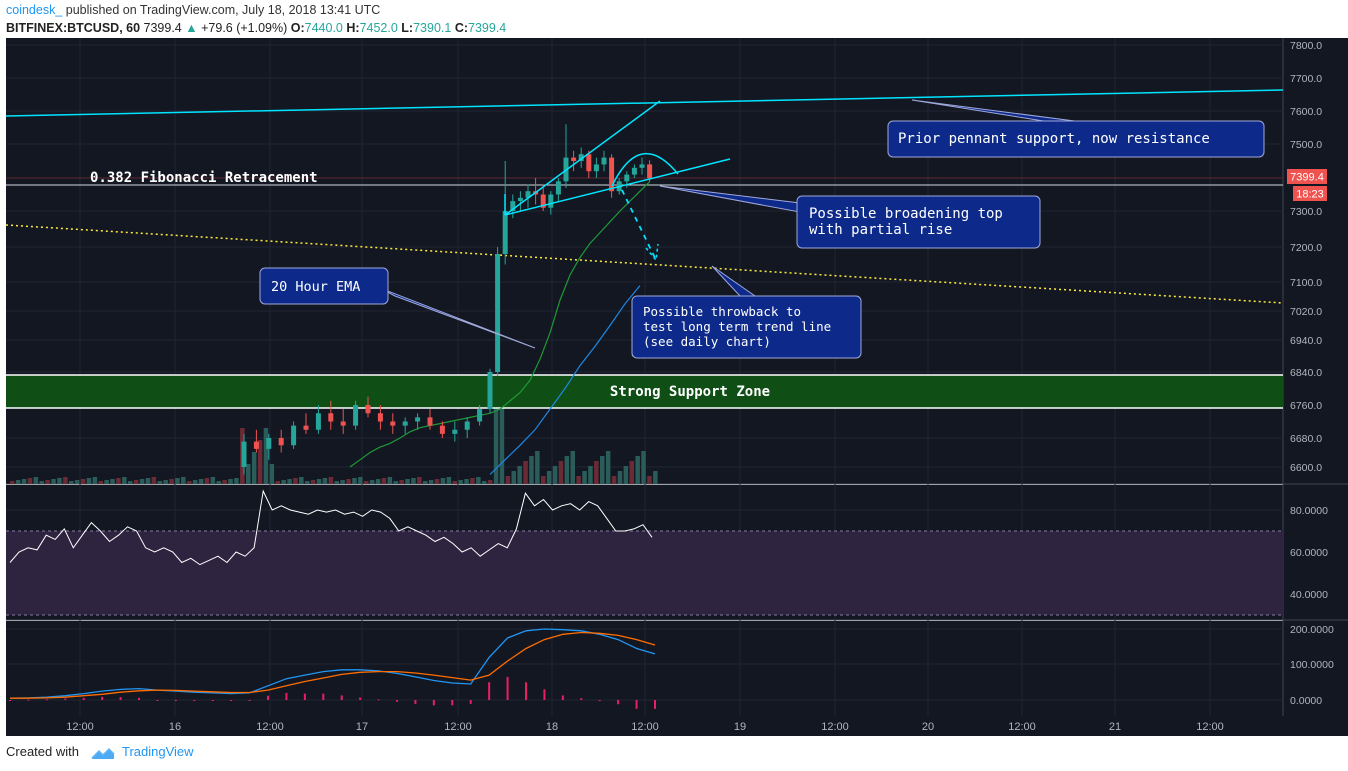 This screenshot has height=771, width=1348. What do you see at coordinates (378, 28) in the screenshot?
I see `high-value: 7452.0` at bounding box center [378, 28].